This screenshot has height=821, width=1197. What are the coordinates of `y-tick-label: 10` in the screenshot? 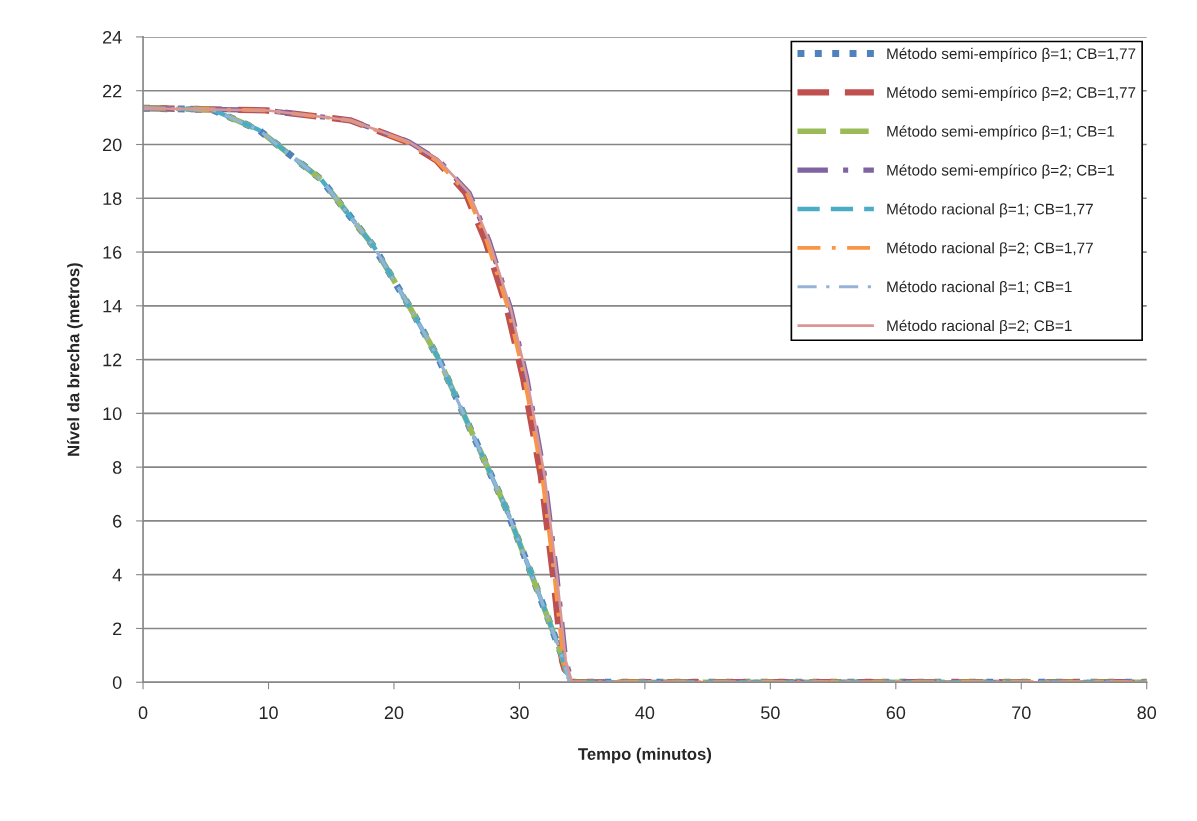 It's located at (112, 414).